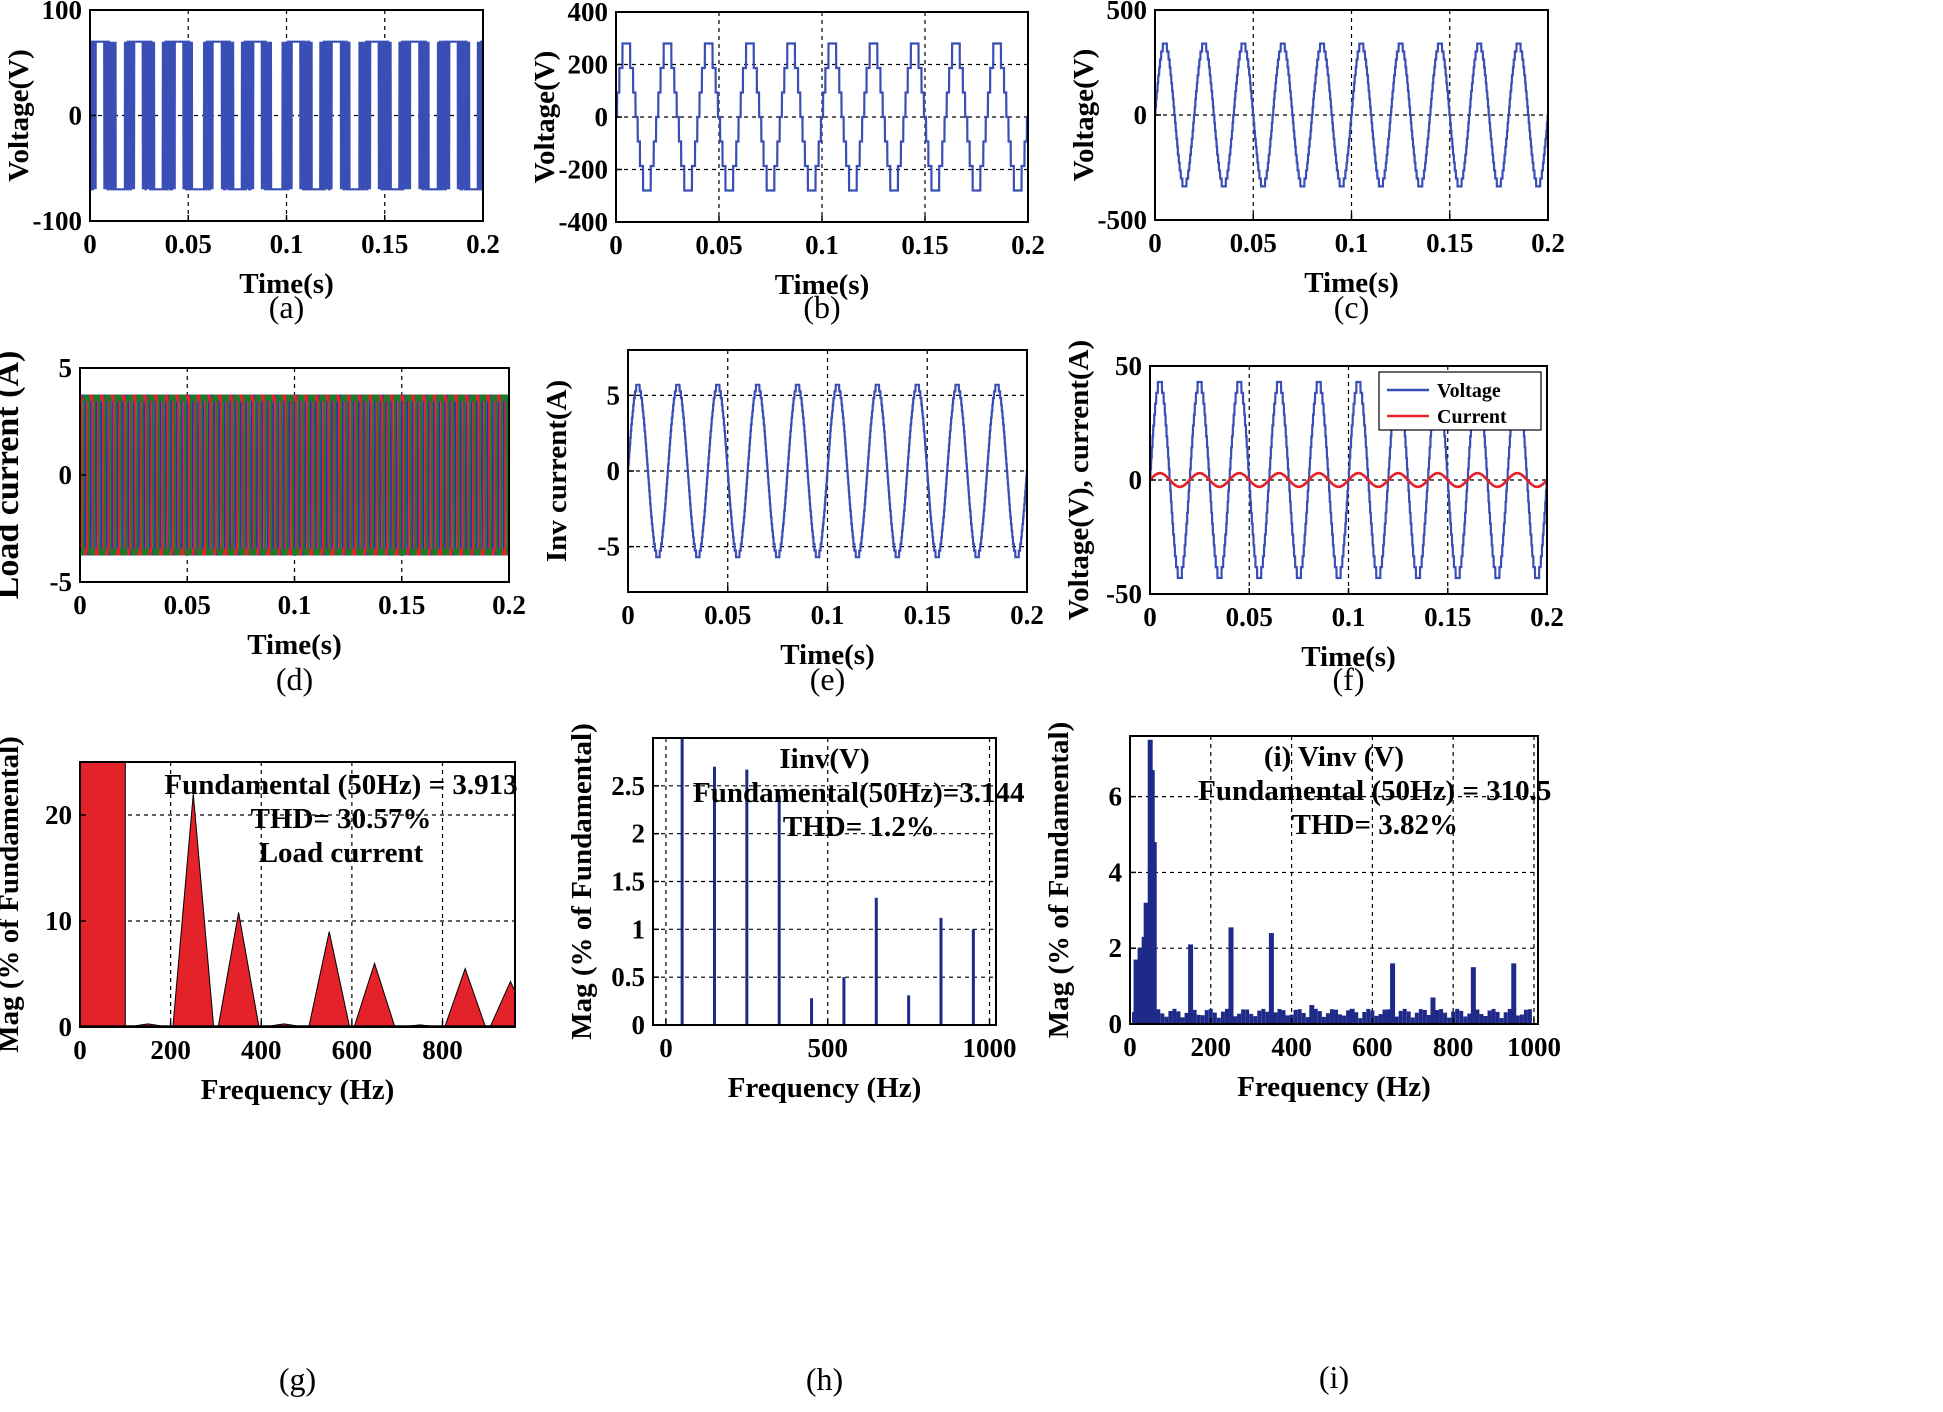 The image size is (1943, 1412). What do you see at coordinates (1351, 115) in the screenshot?
I see `data-group` at bounding box center [1351, 115].